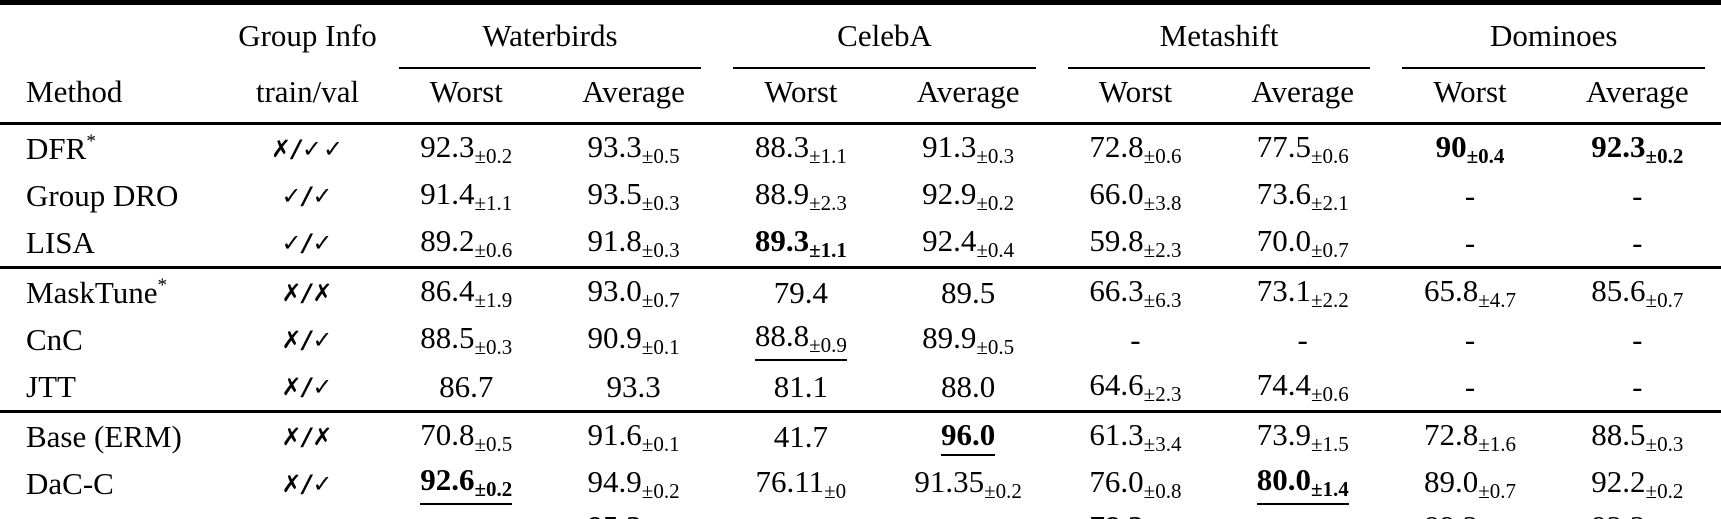 The image size is (1721, 519). Describe the element at coordinates (1219, 36) in the screenshot. I see `column-group-metashift: Metashift` at that location.